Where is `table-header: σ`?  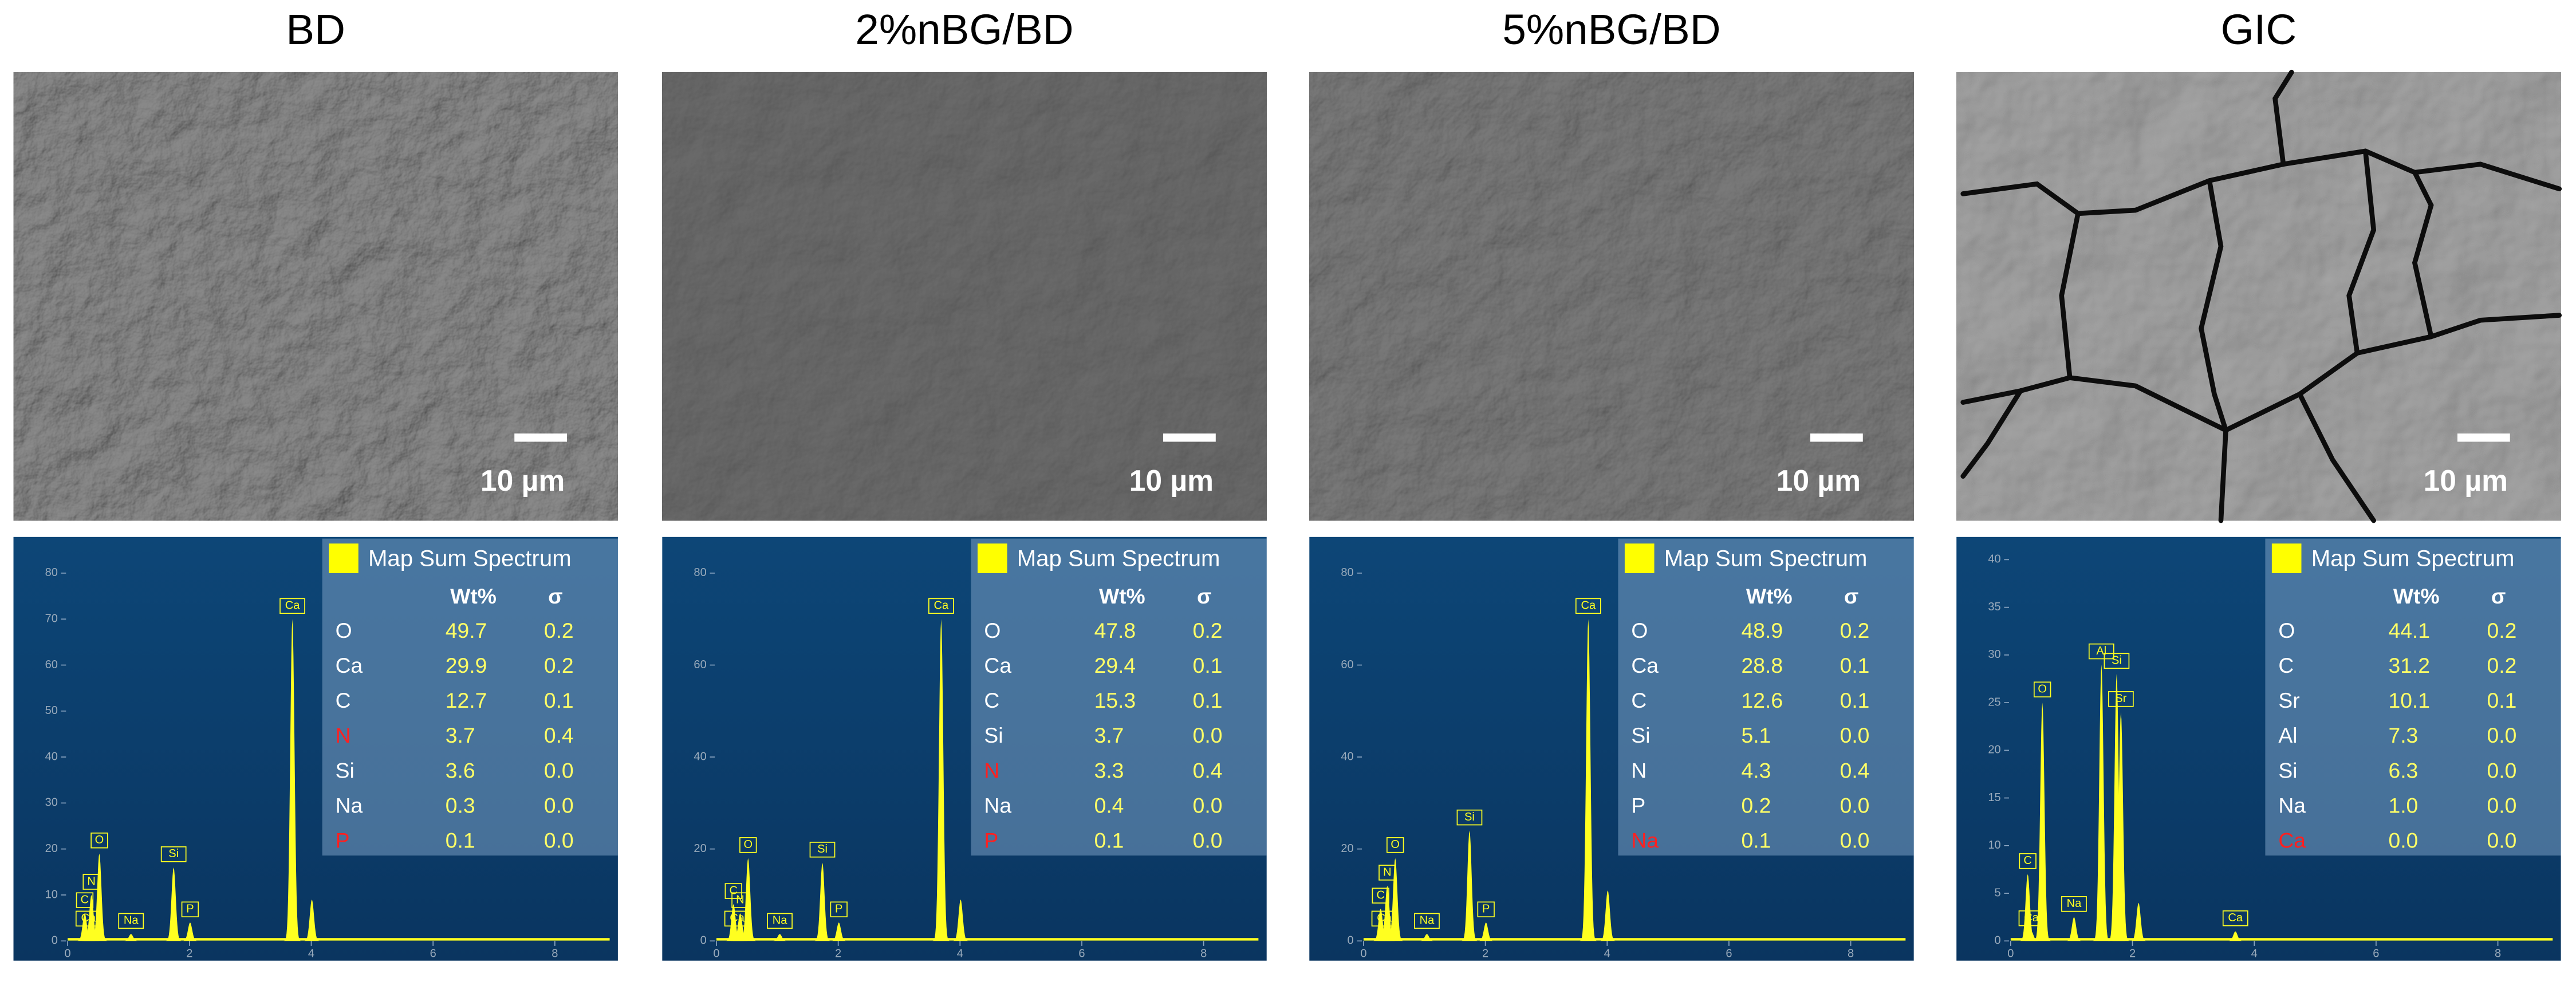 table-header: σ is located at coordinates (2499, 596).